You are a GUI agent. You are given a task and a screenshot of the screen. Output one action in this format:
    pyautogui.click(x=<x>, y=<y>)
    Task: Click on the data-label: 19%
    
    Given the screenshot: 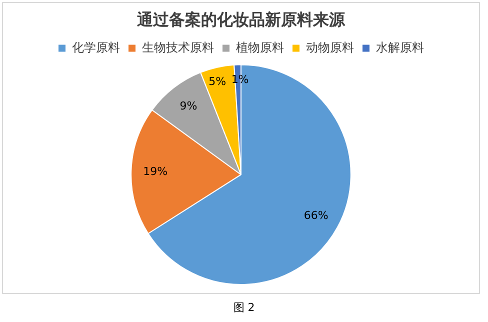 What is the action you would take?
    pyautogui.click(x=155, y=171)
    